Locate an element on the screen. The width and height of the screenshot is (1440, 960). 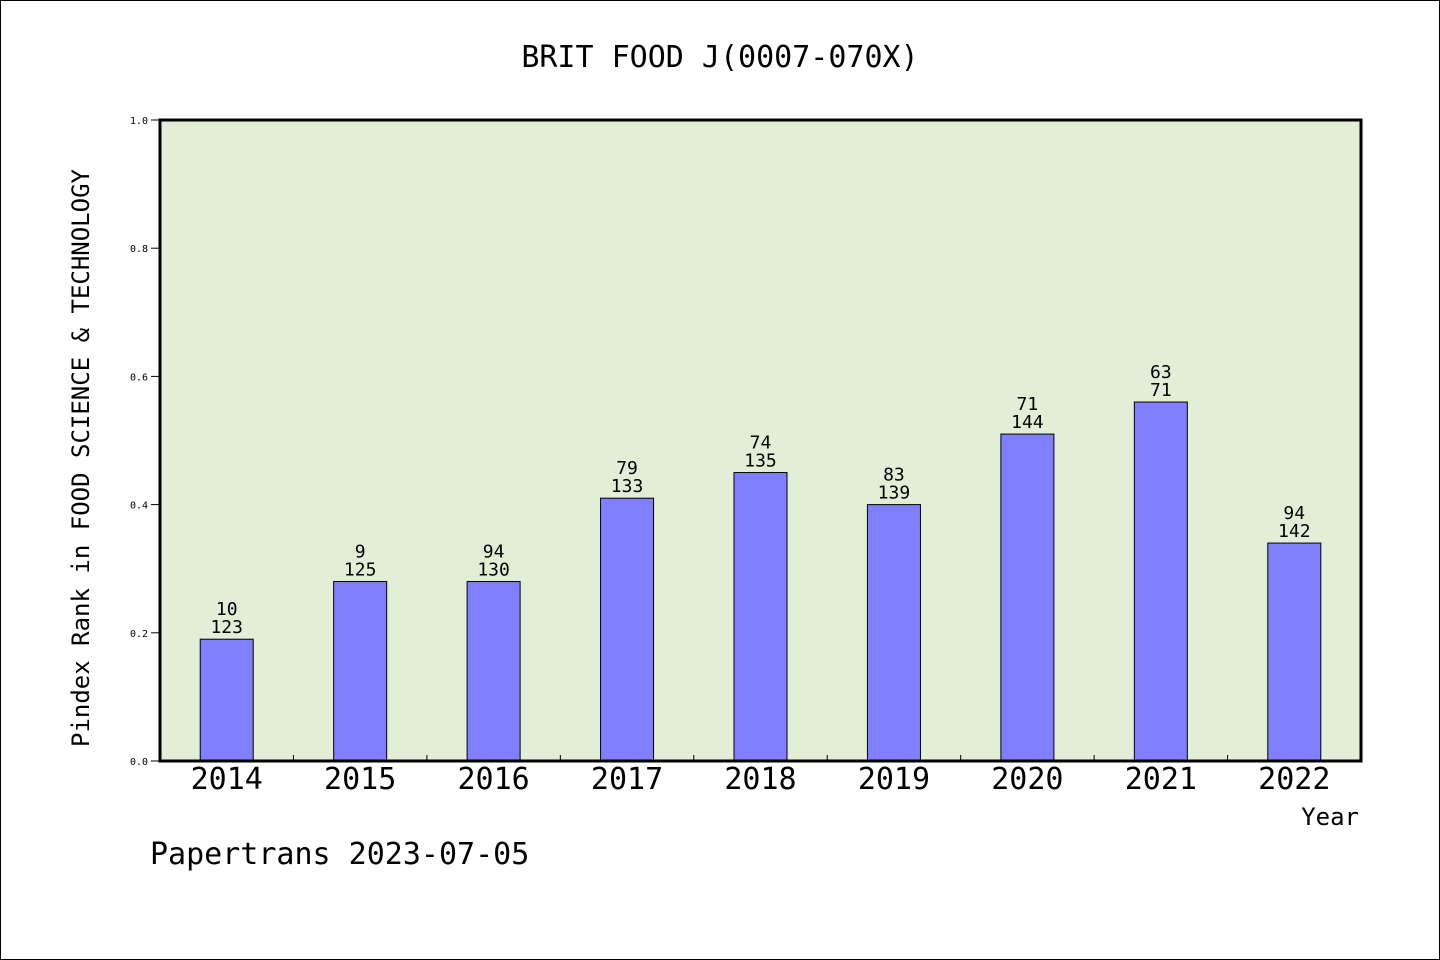
y-tick-label-0.2: 0.2 is located at coordinates (139, 634).